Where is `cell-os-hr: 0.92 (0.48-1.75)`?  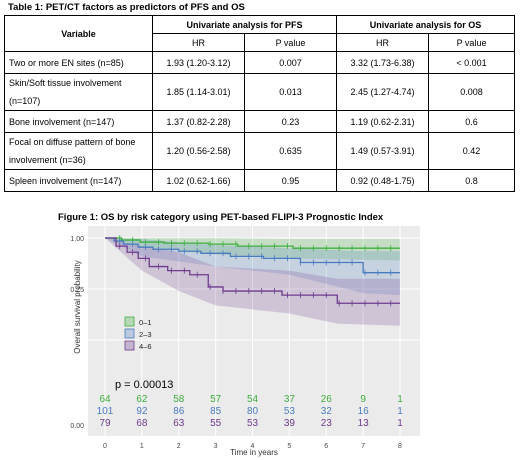 cell-os-hr: 0.92 (0.48-1.75) is located at coordinates (383, 180).